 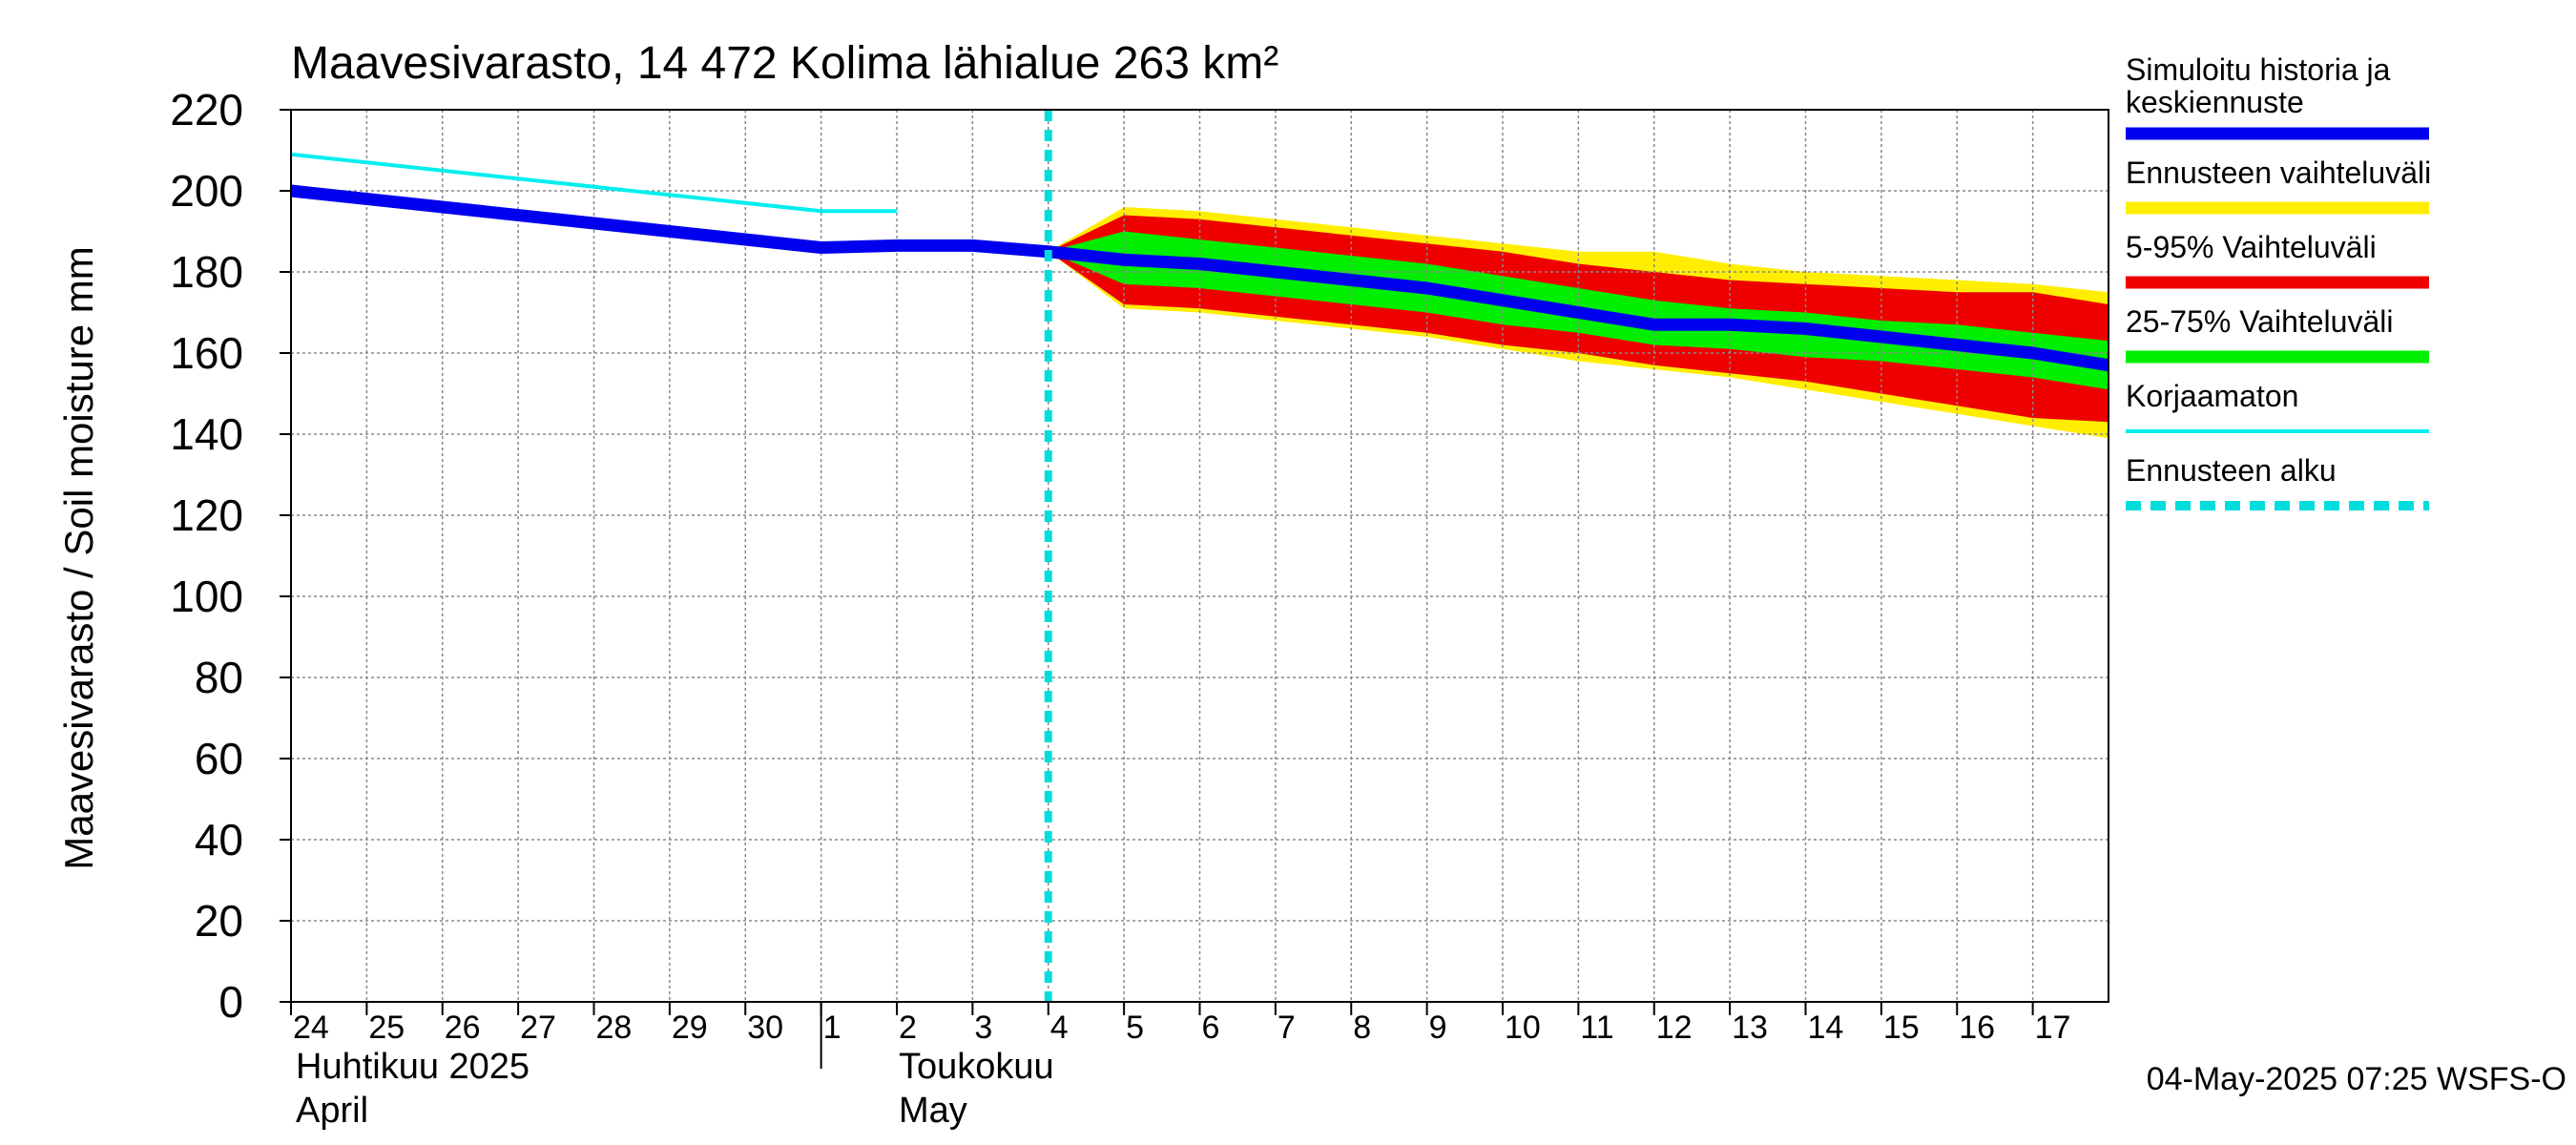 I want to click on y-tick-label-3: 60, so click(x=219, y=758).